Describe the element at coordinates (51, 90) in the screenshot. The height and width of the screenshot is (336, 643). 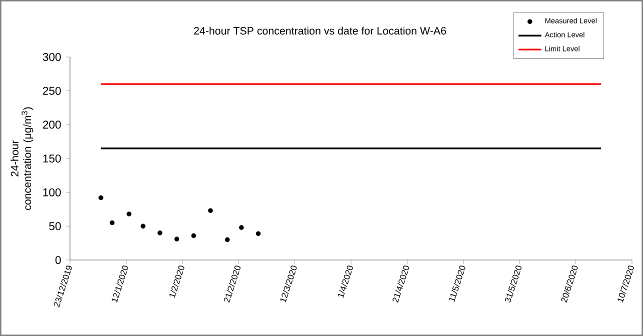
I see `y-tick-label: 250` at that location.